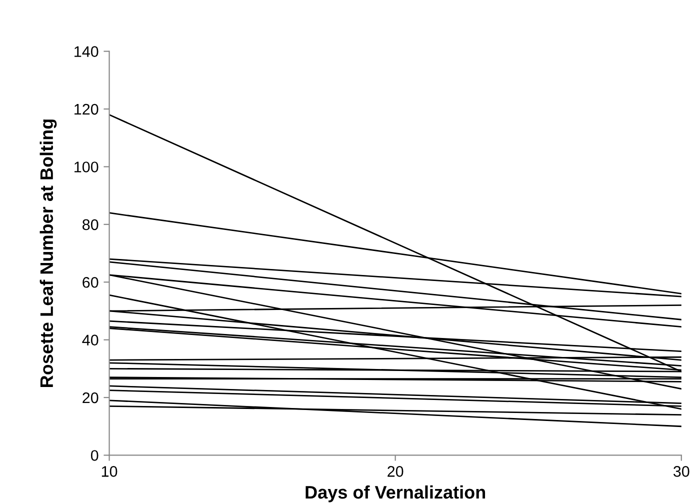 Image resolution: width=696 pixels, height=503 pixels. I want to click on y-tick-label: 60, so click(90, 282).